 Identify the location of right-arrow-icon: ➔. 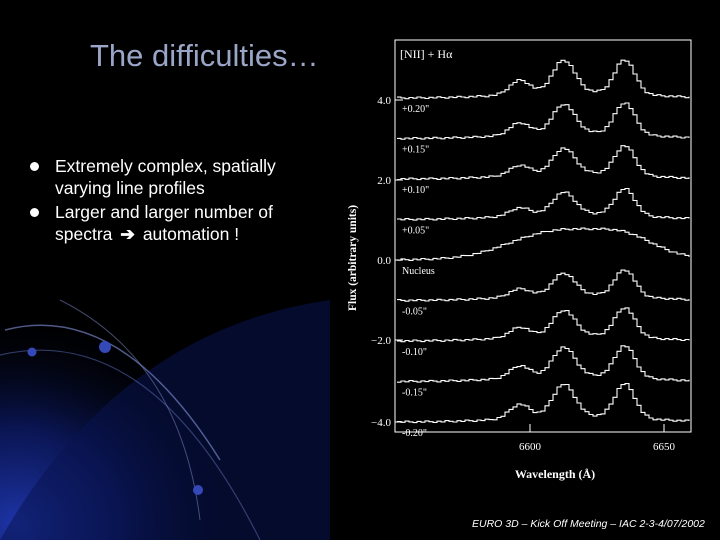
(127, 234).